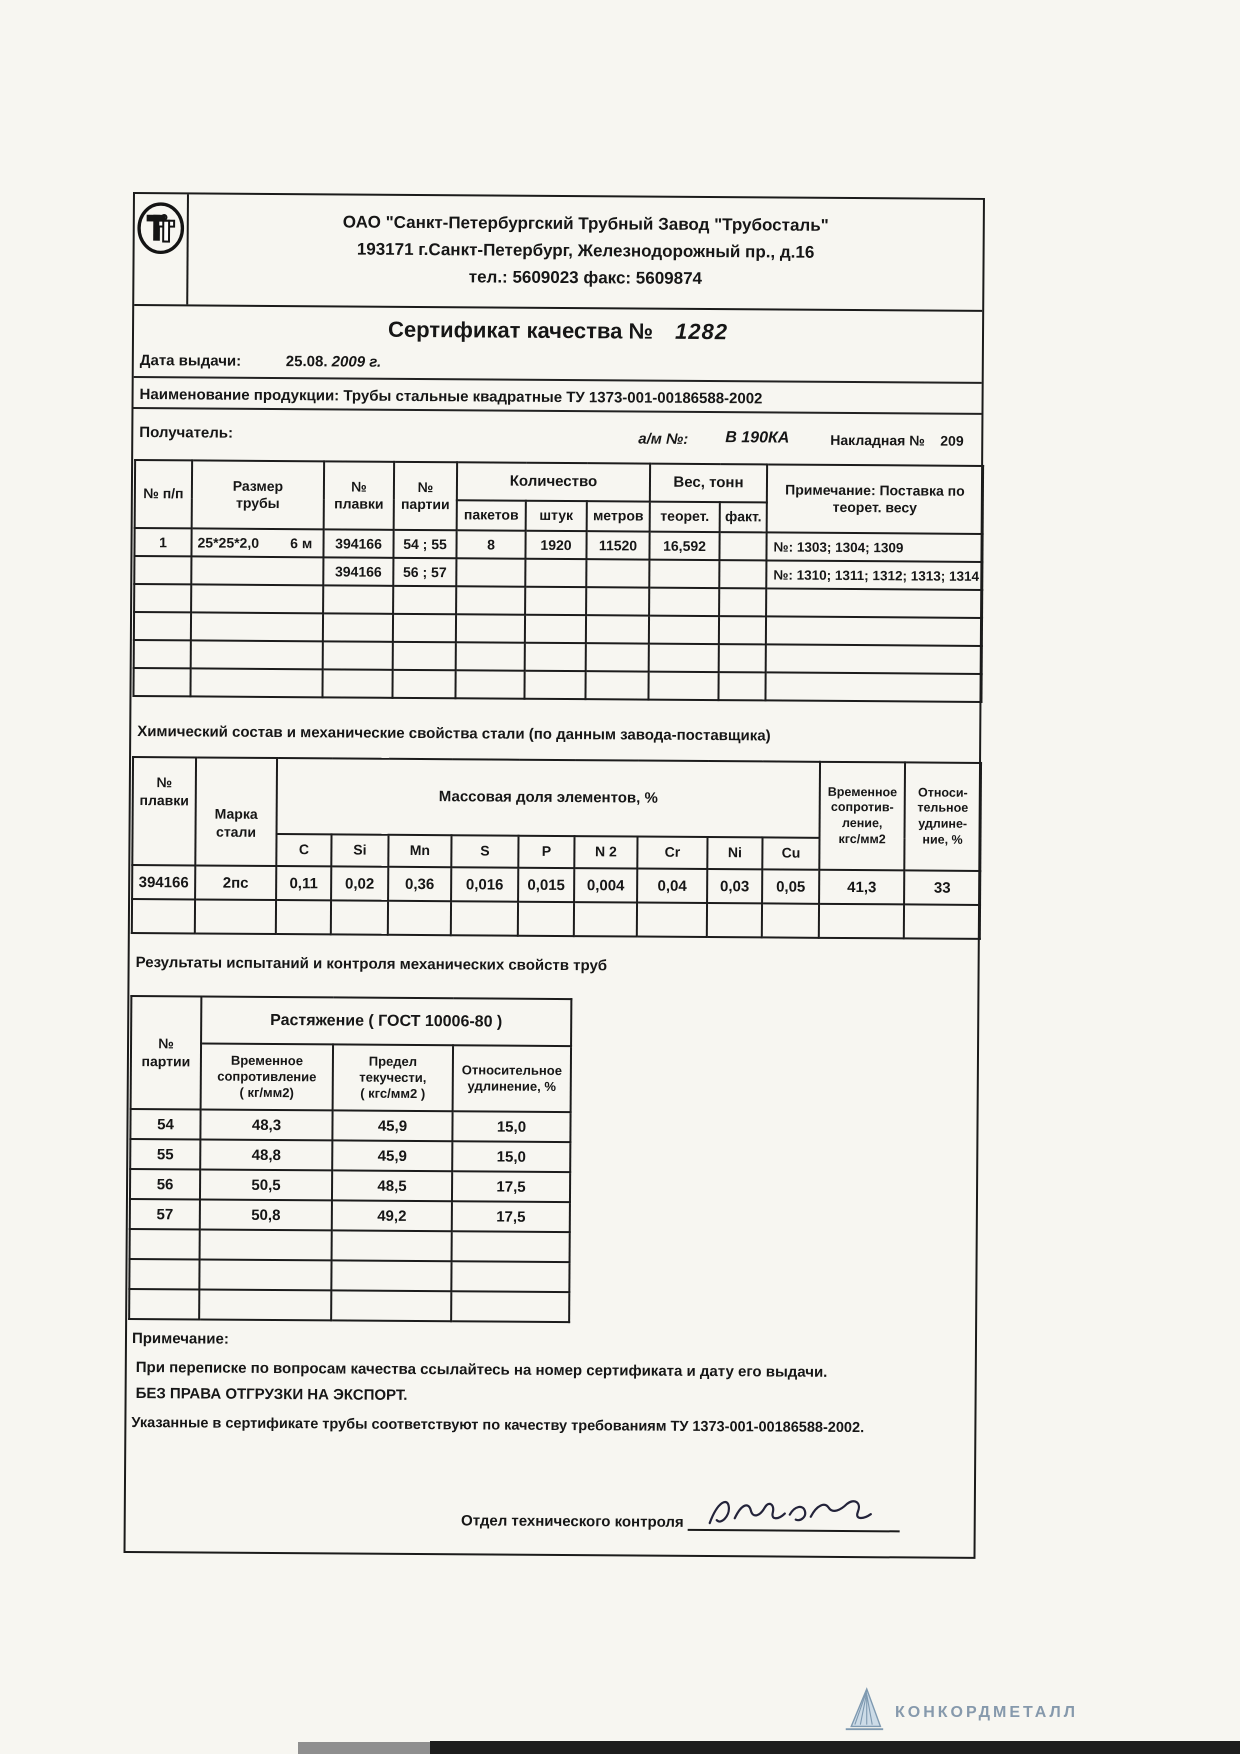  What do you see at coordinates (585, 278) in the screenshot?
I see `company-phones: тел.: 5609023 факс: 5609874` at bounding box center [585, 278].